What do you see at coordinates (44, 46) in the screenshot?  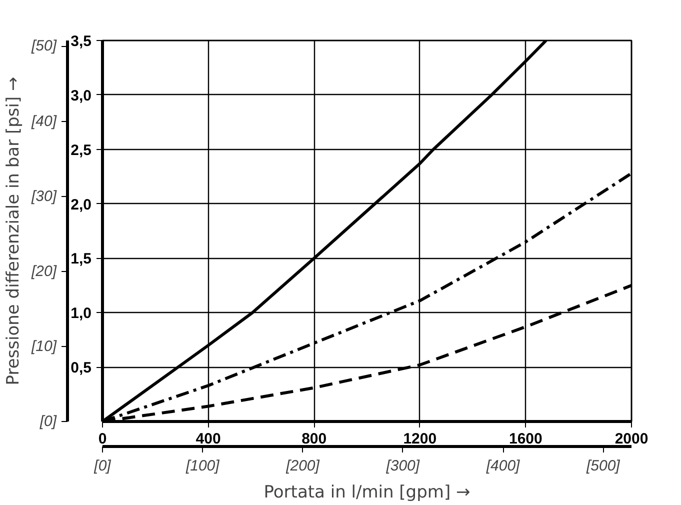 I see `y2-tick-label: [50]` at bounding box center [44, 46].